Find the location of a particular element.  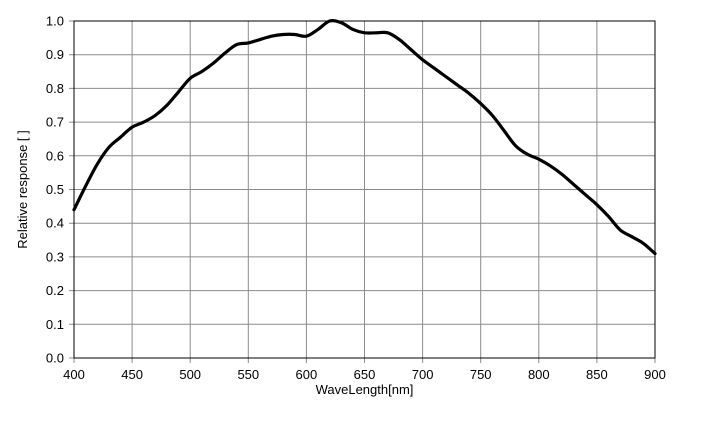

x-tick-label: 900 is located at coordinates (655, 374).